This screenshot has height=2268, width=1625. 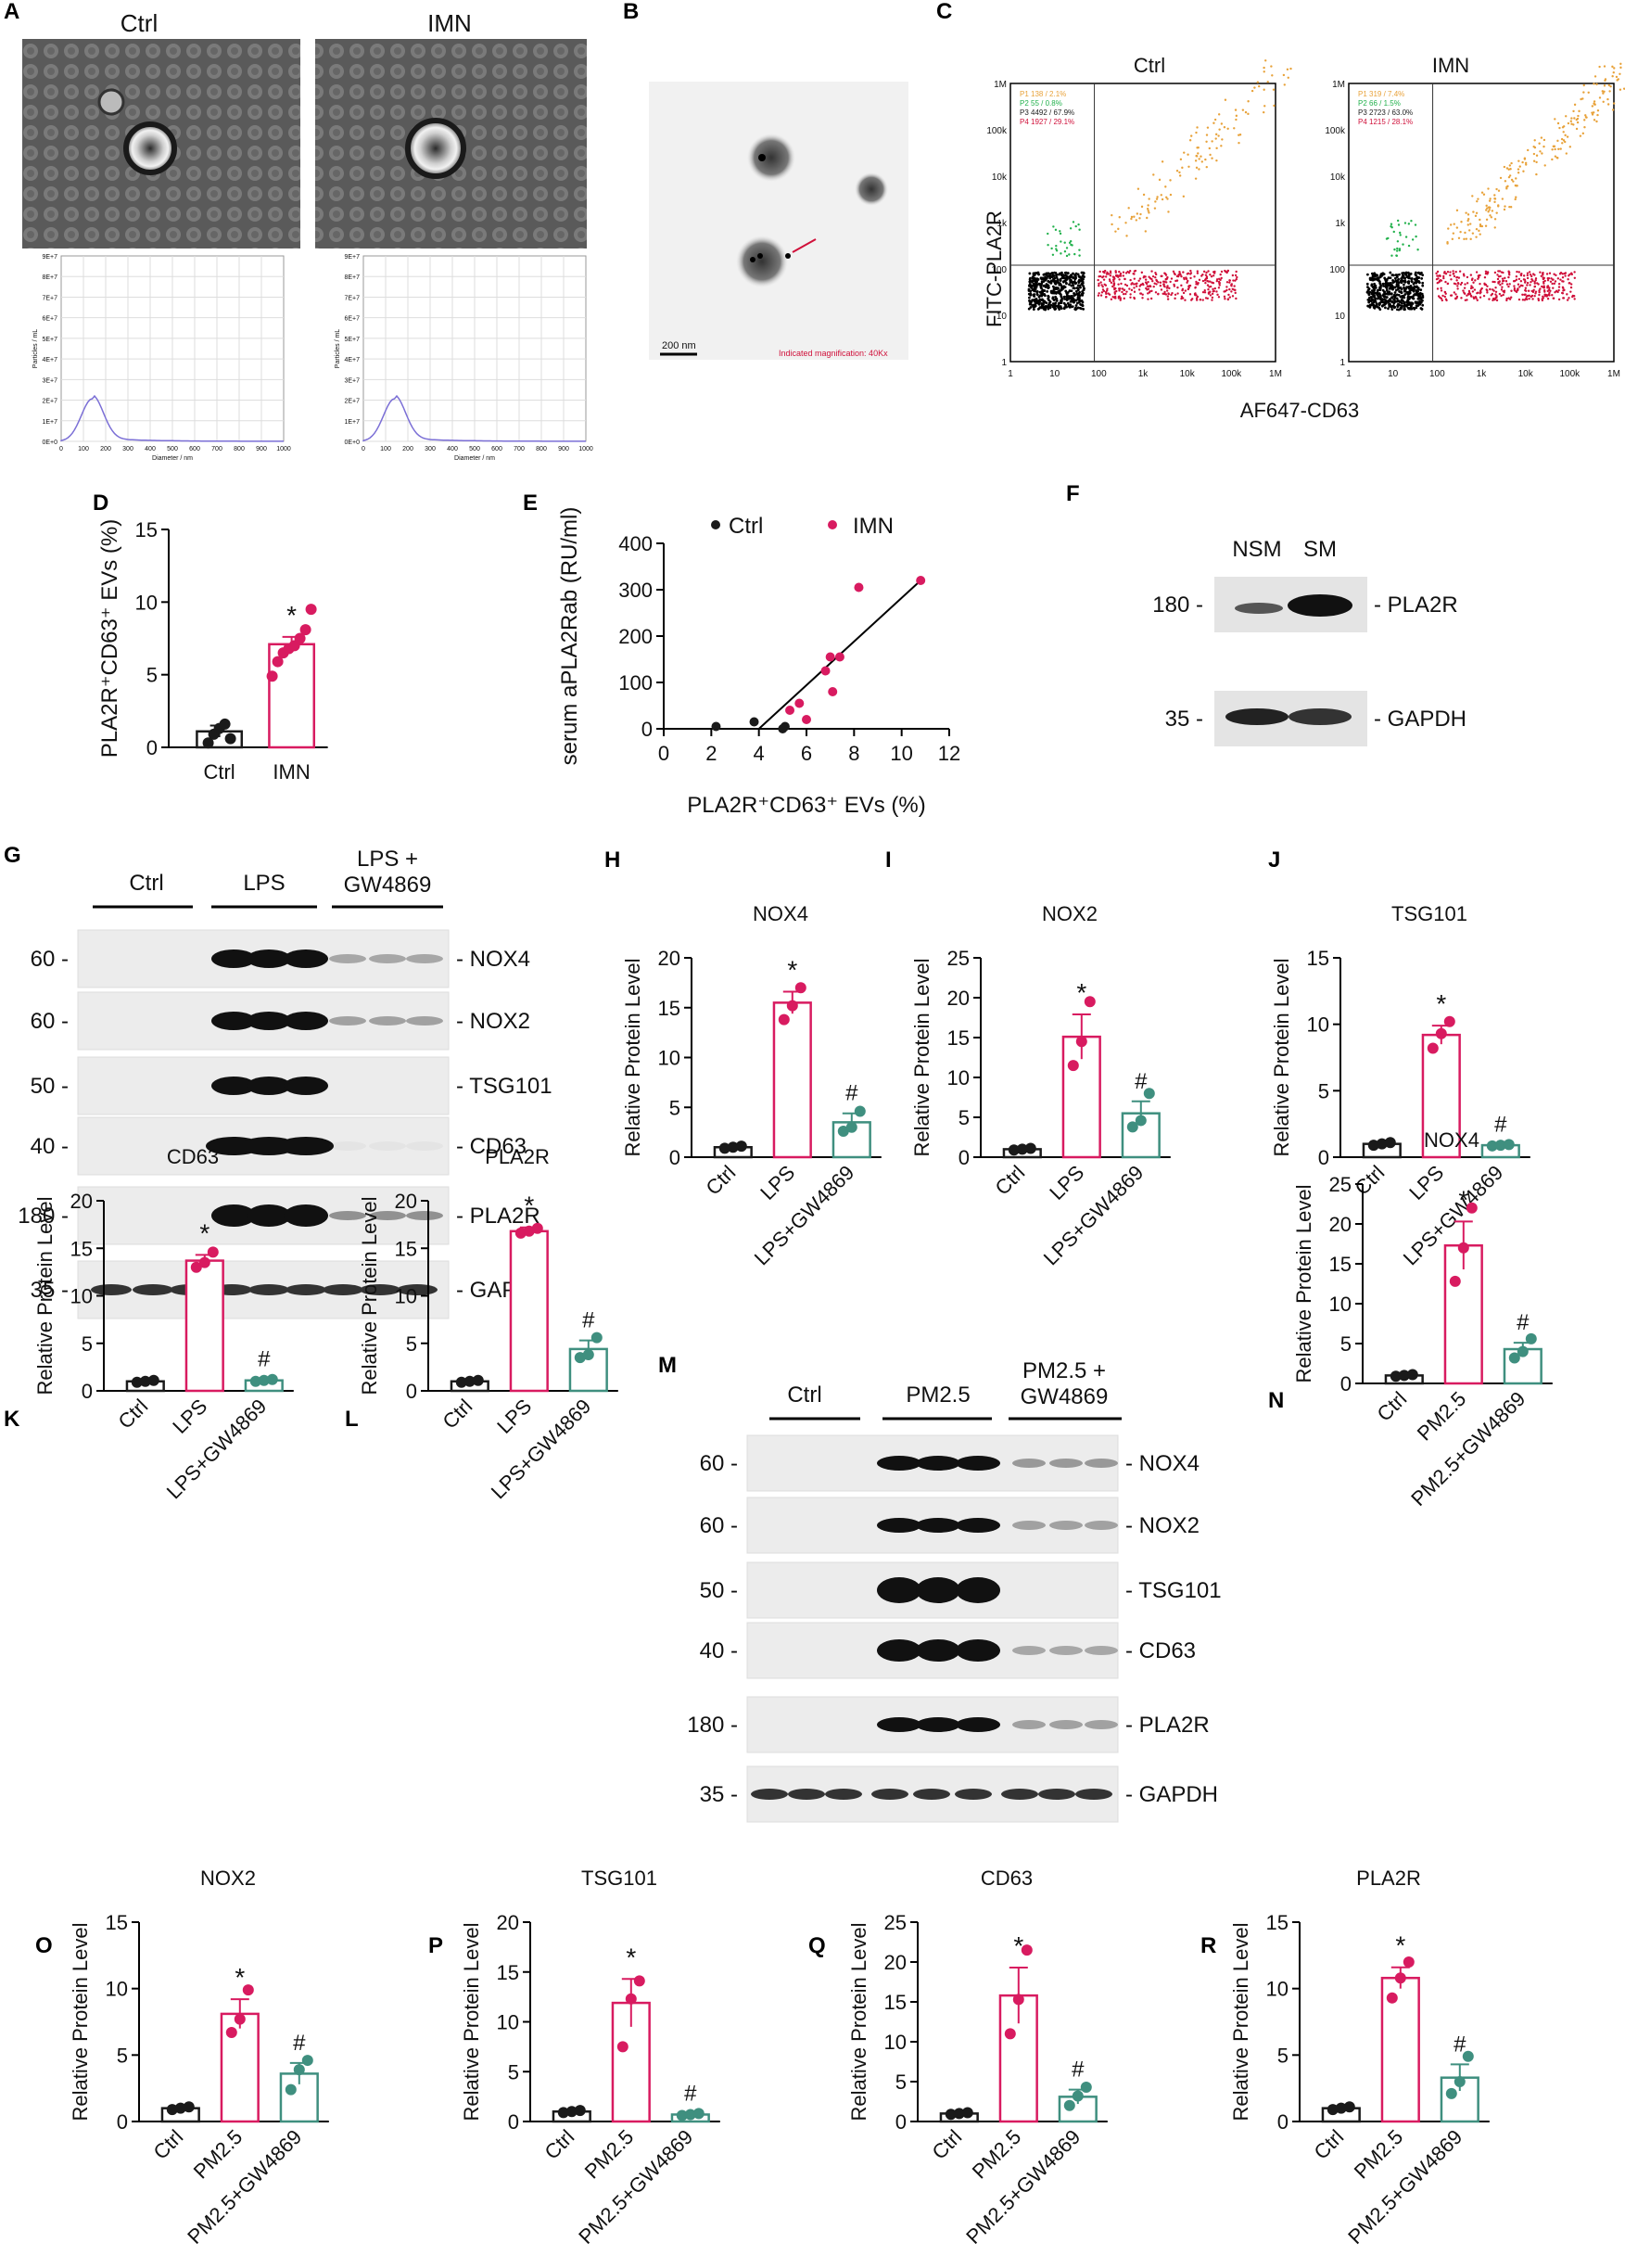 What do you see at coordinates (1064, 1370) in the screenshot?
I see `group-gw-m-1: PM2.5 +` at bounding box center [1064, 1370].